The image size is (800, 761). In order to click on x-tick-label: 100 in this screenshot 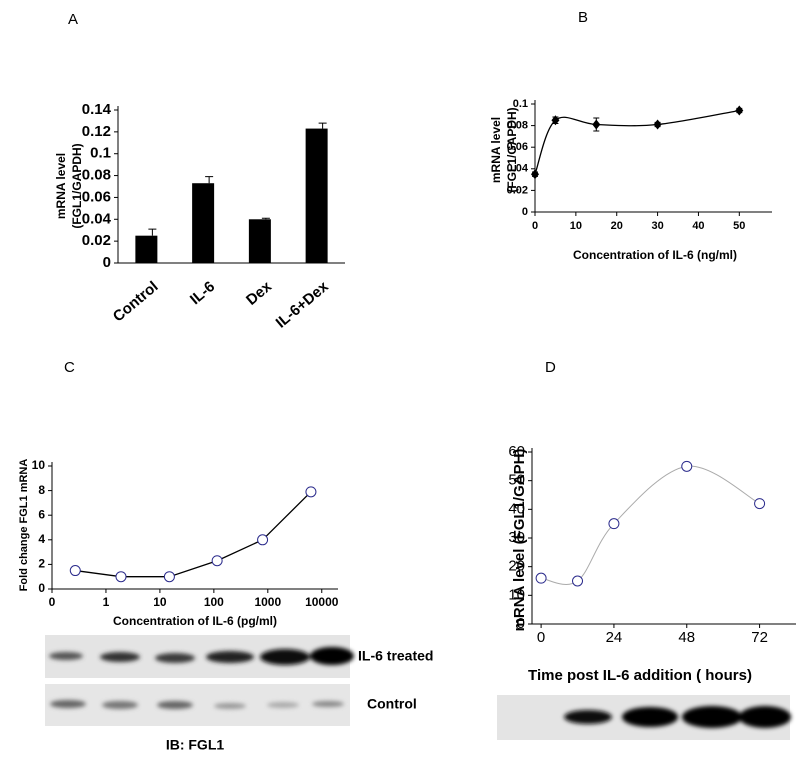, I will do `click(214, 602)`.